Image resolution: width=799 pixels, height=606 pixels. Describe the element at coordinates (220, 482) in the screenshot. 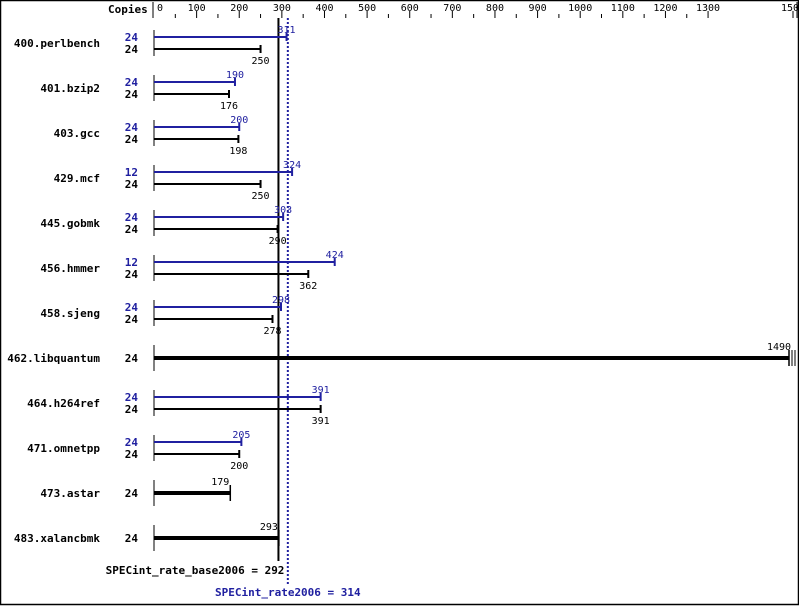

I see `base-value-label: 179` at that location.